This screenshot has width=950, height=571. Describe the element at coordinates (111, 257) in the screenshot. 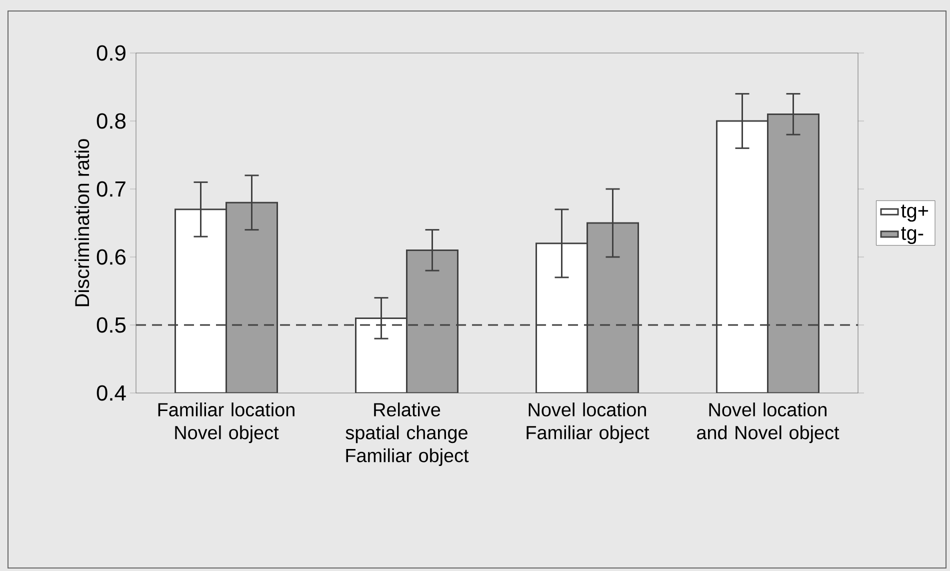

I see `y-tick-label: 0.6` at that location.